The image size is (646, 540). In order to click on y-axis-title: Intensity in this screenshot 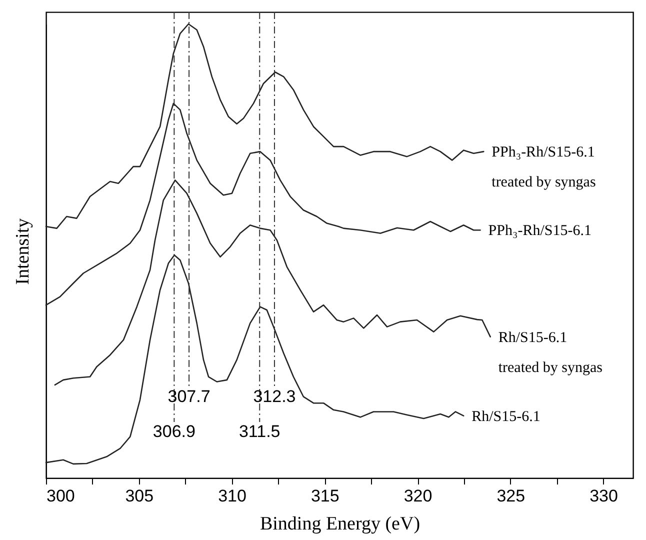, I will do `click(23, 251)`.